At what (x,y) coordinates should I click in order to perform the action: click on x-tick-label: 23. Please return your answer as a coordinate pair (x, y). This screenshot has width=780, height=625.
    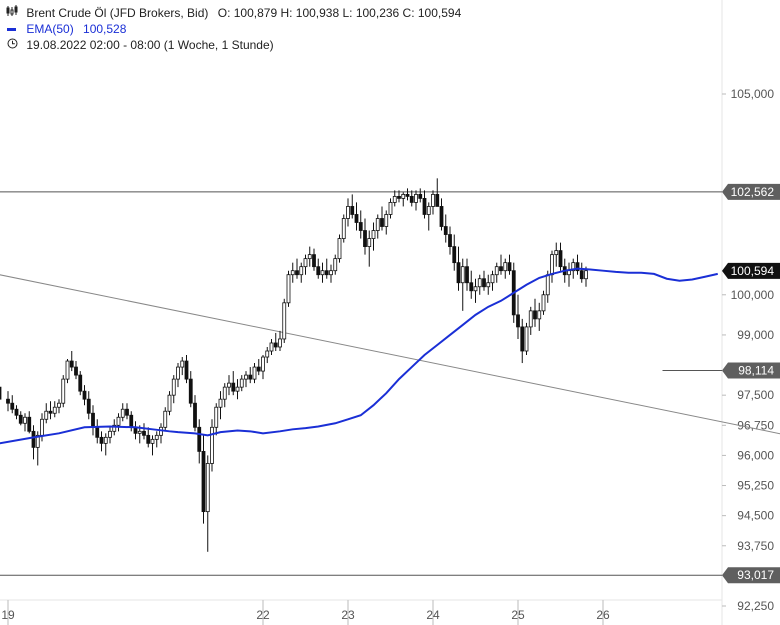
    Looking at the image, I should click on (348, 615).